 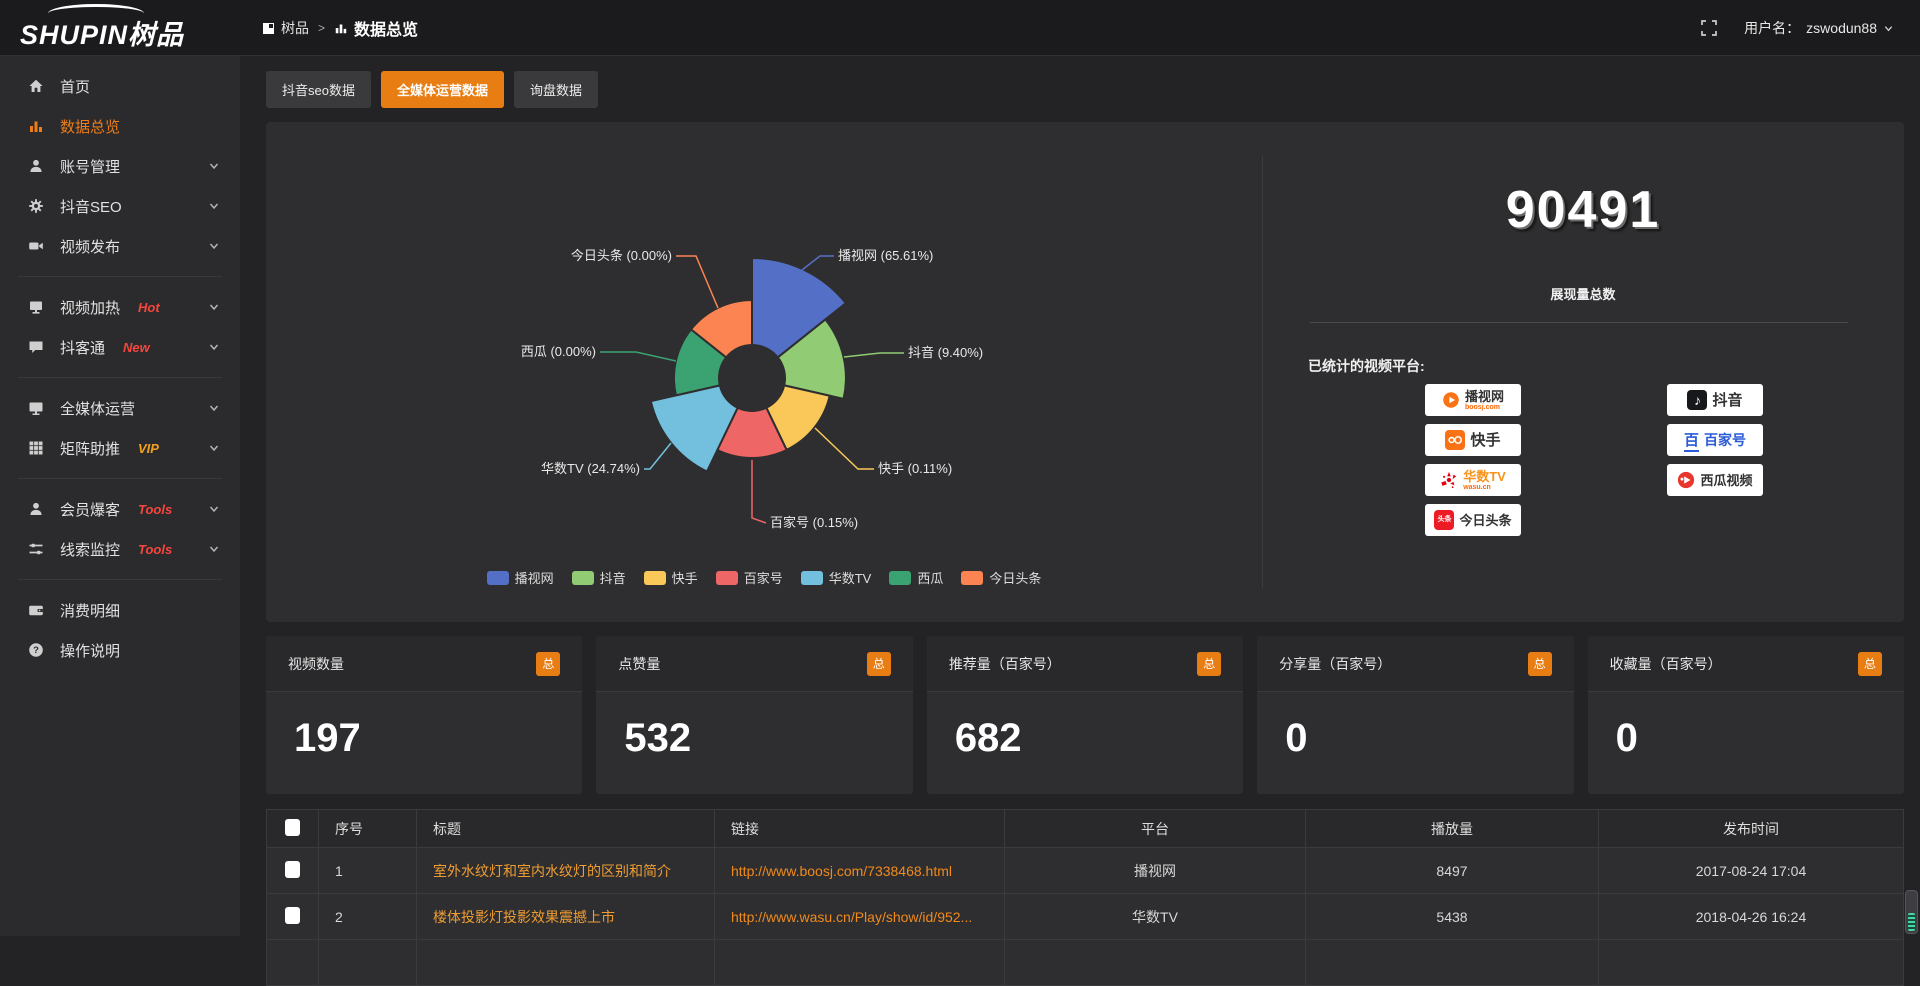 I want to click on pie-label-xigua: 西瓜 (0.00%), so click(x=558, y=351).